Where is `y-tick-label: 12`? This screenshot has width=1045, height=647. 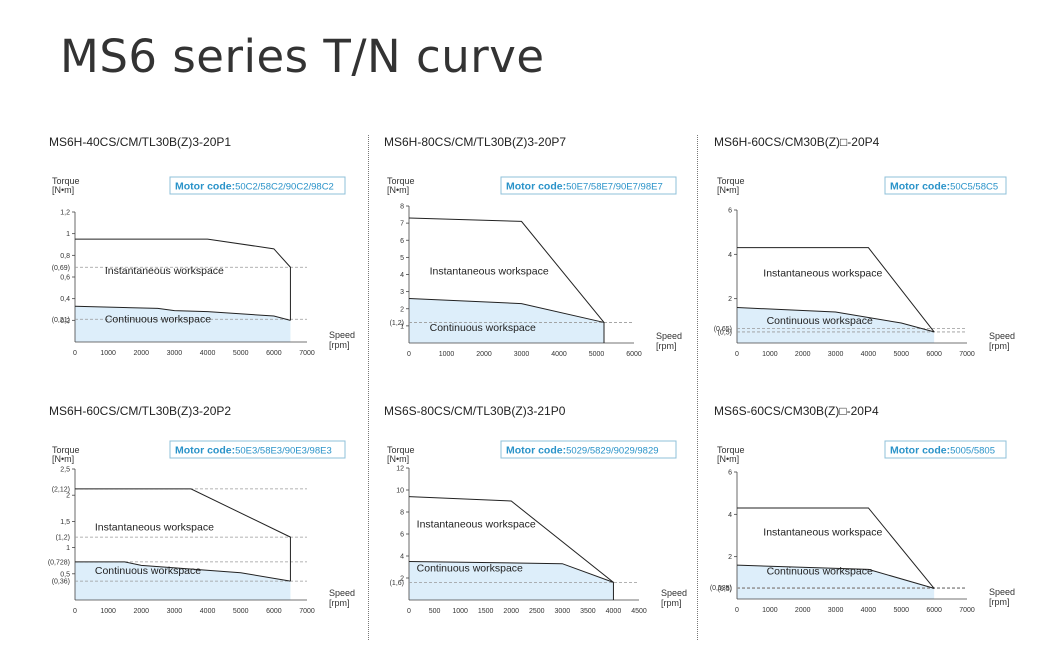 y-tick-label: 12 is located at coordinates (400, 469).